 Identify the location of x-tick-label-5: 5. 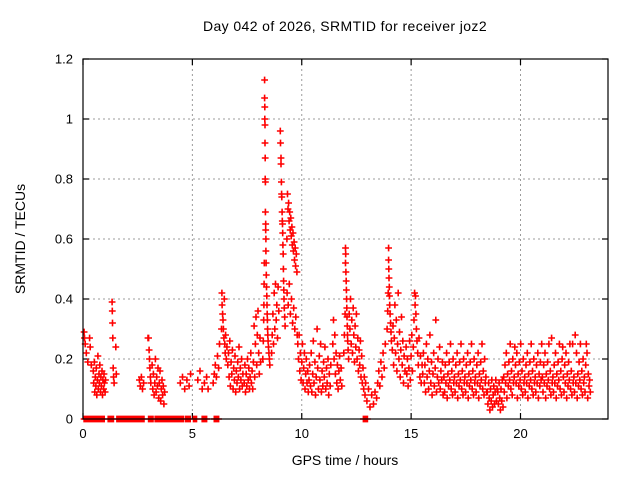
(192, 433).